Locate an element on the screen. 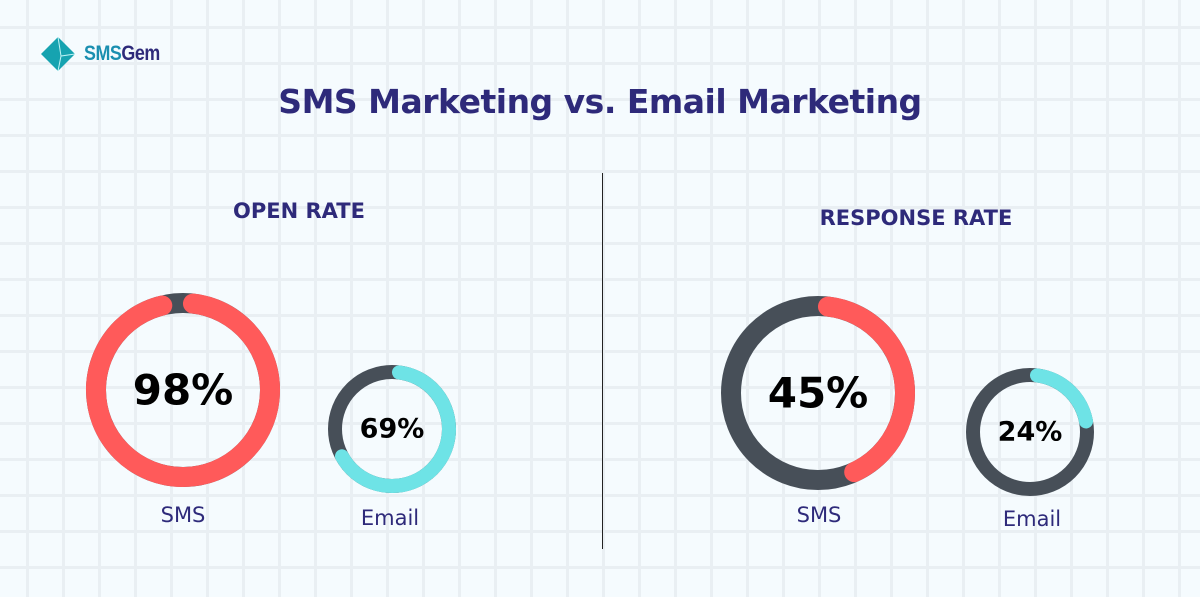  open-rate-email-label: Email is located at coordinates (390, 518).